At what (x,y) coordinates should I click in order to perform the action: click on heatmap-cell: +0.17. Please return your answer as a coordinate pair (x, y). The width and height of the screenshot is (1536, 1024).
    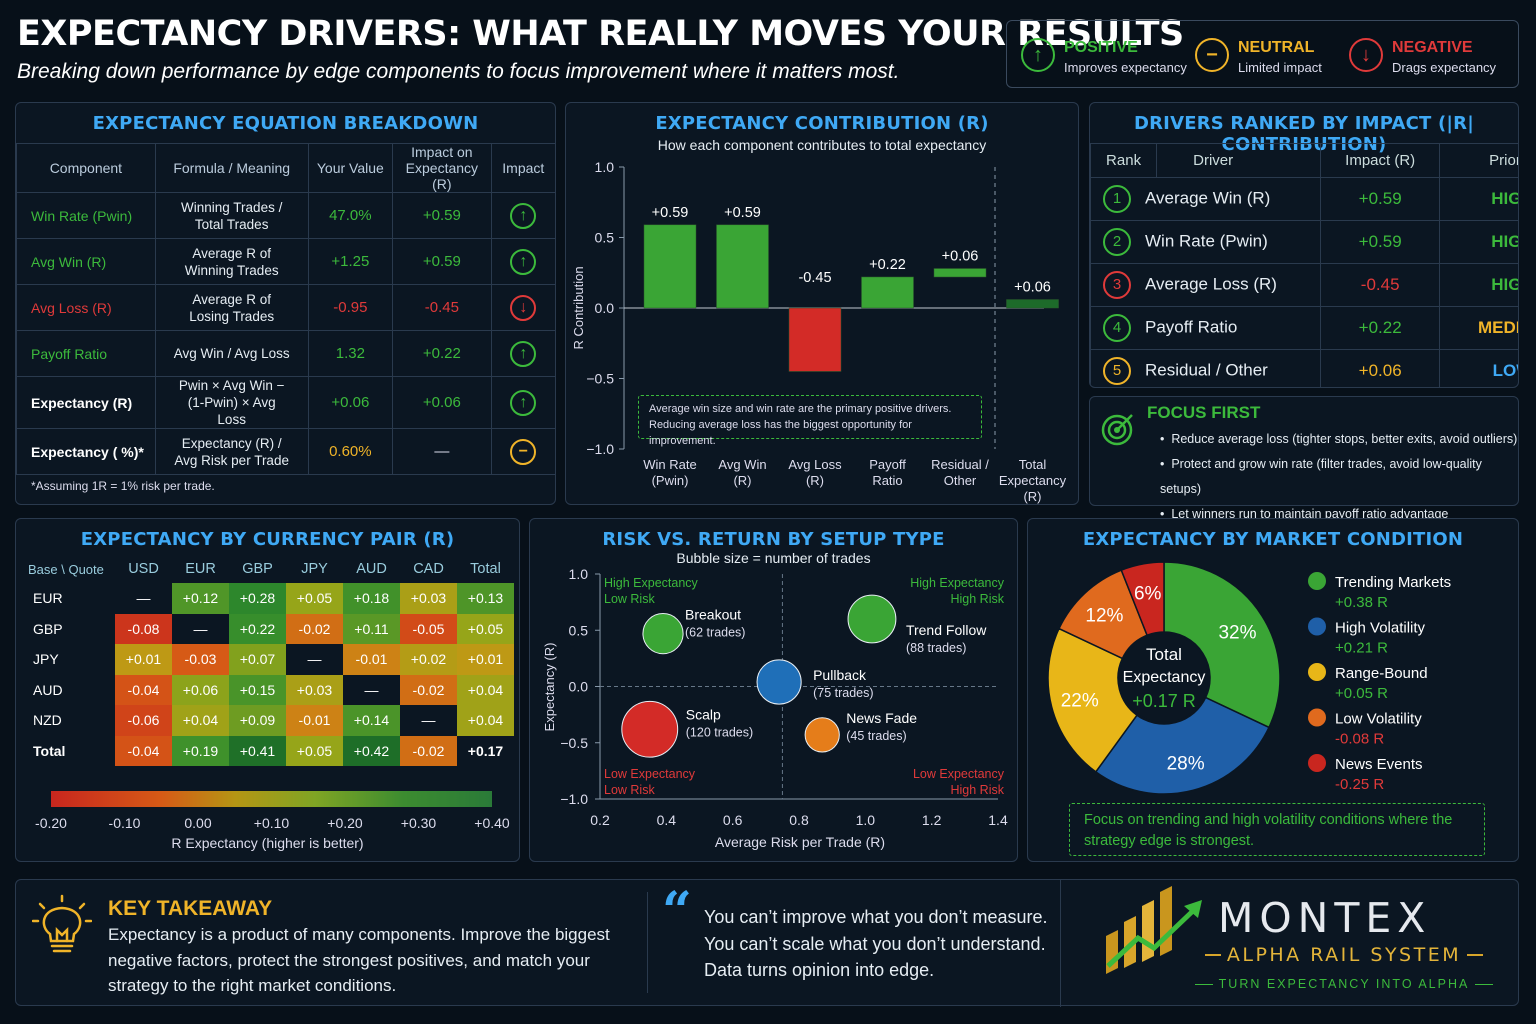
    Looking at the image, I should click on (485, 750).